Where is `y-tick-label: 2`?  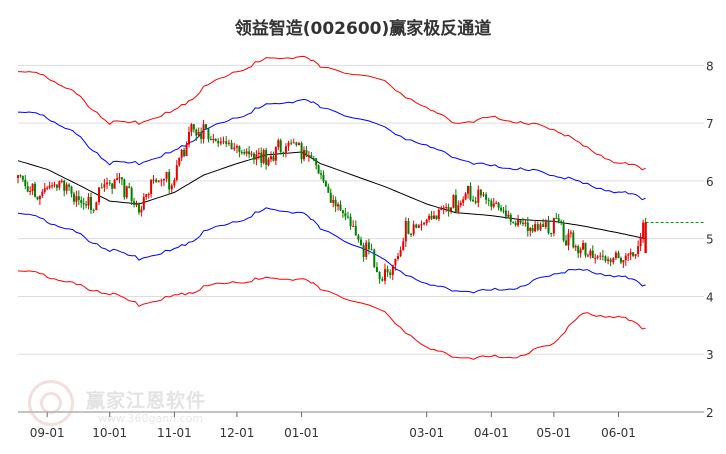
y-tick-label: 2 is located at coordinates (710, 413).